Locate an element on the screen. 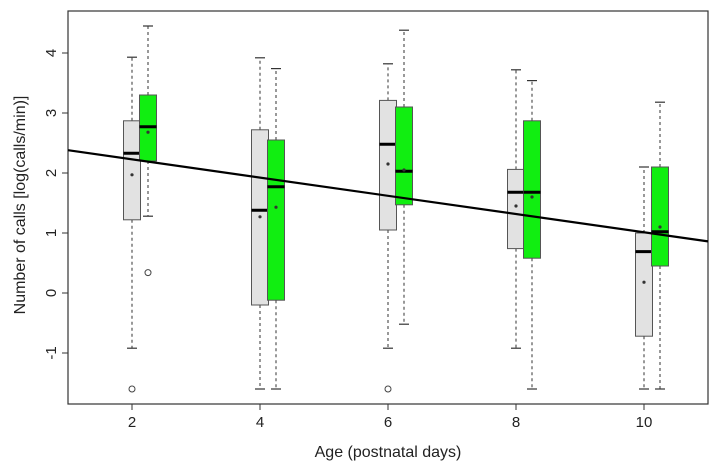 Image resolution: width=709 pixels, height=465 pixels. series-1-box-1-mean-point is located at coordinates (132, 175).